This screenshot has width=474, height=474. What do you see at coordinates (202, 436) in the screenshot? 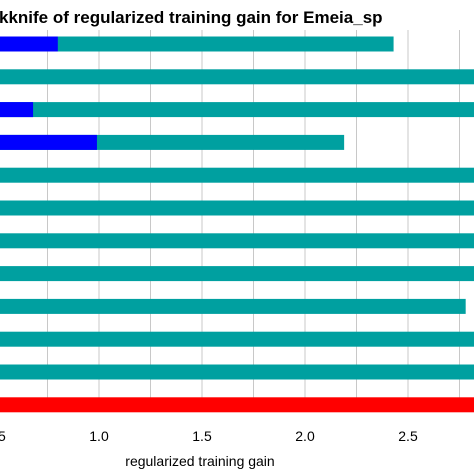
I see `x-tick-label: 1.5` at bounding box center [202, 436].